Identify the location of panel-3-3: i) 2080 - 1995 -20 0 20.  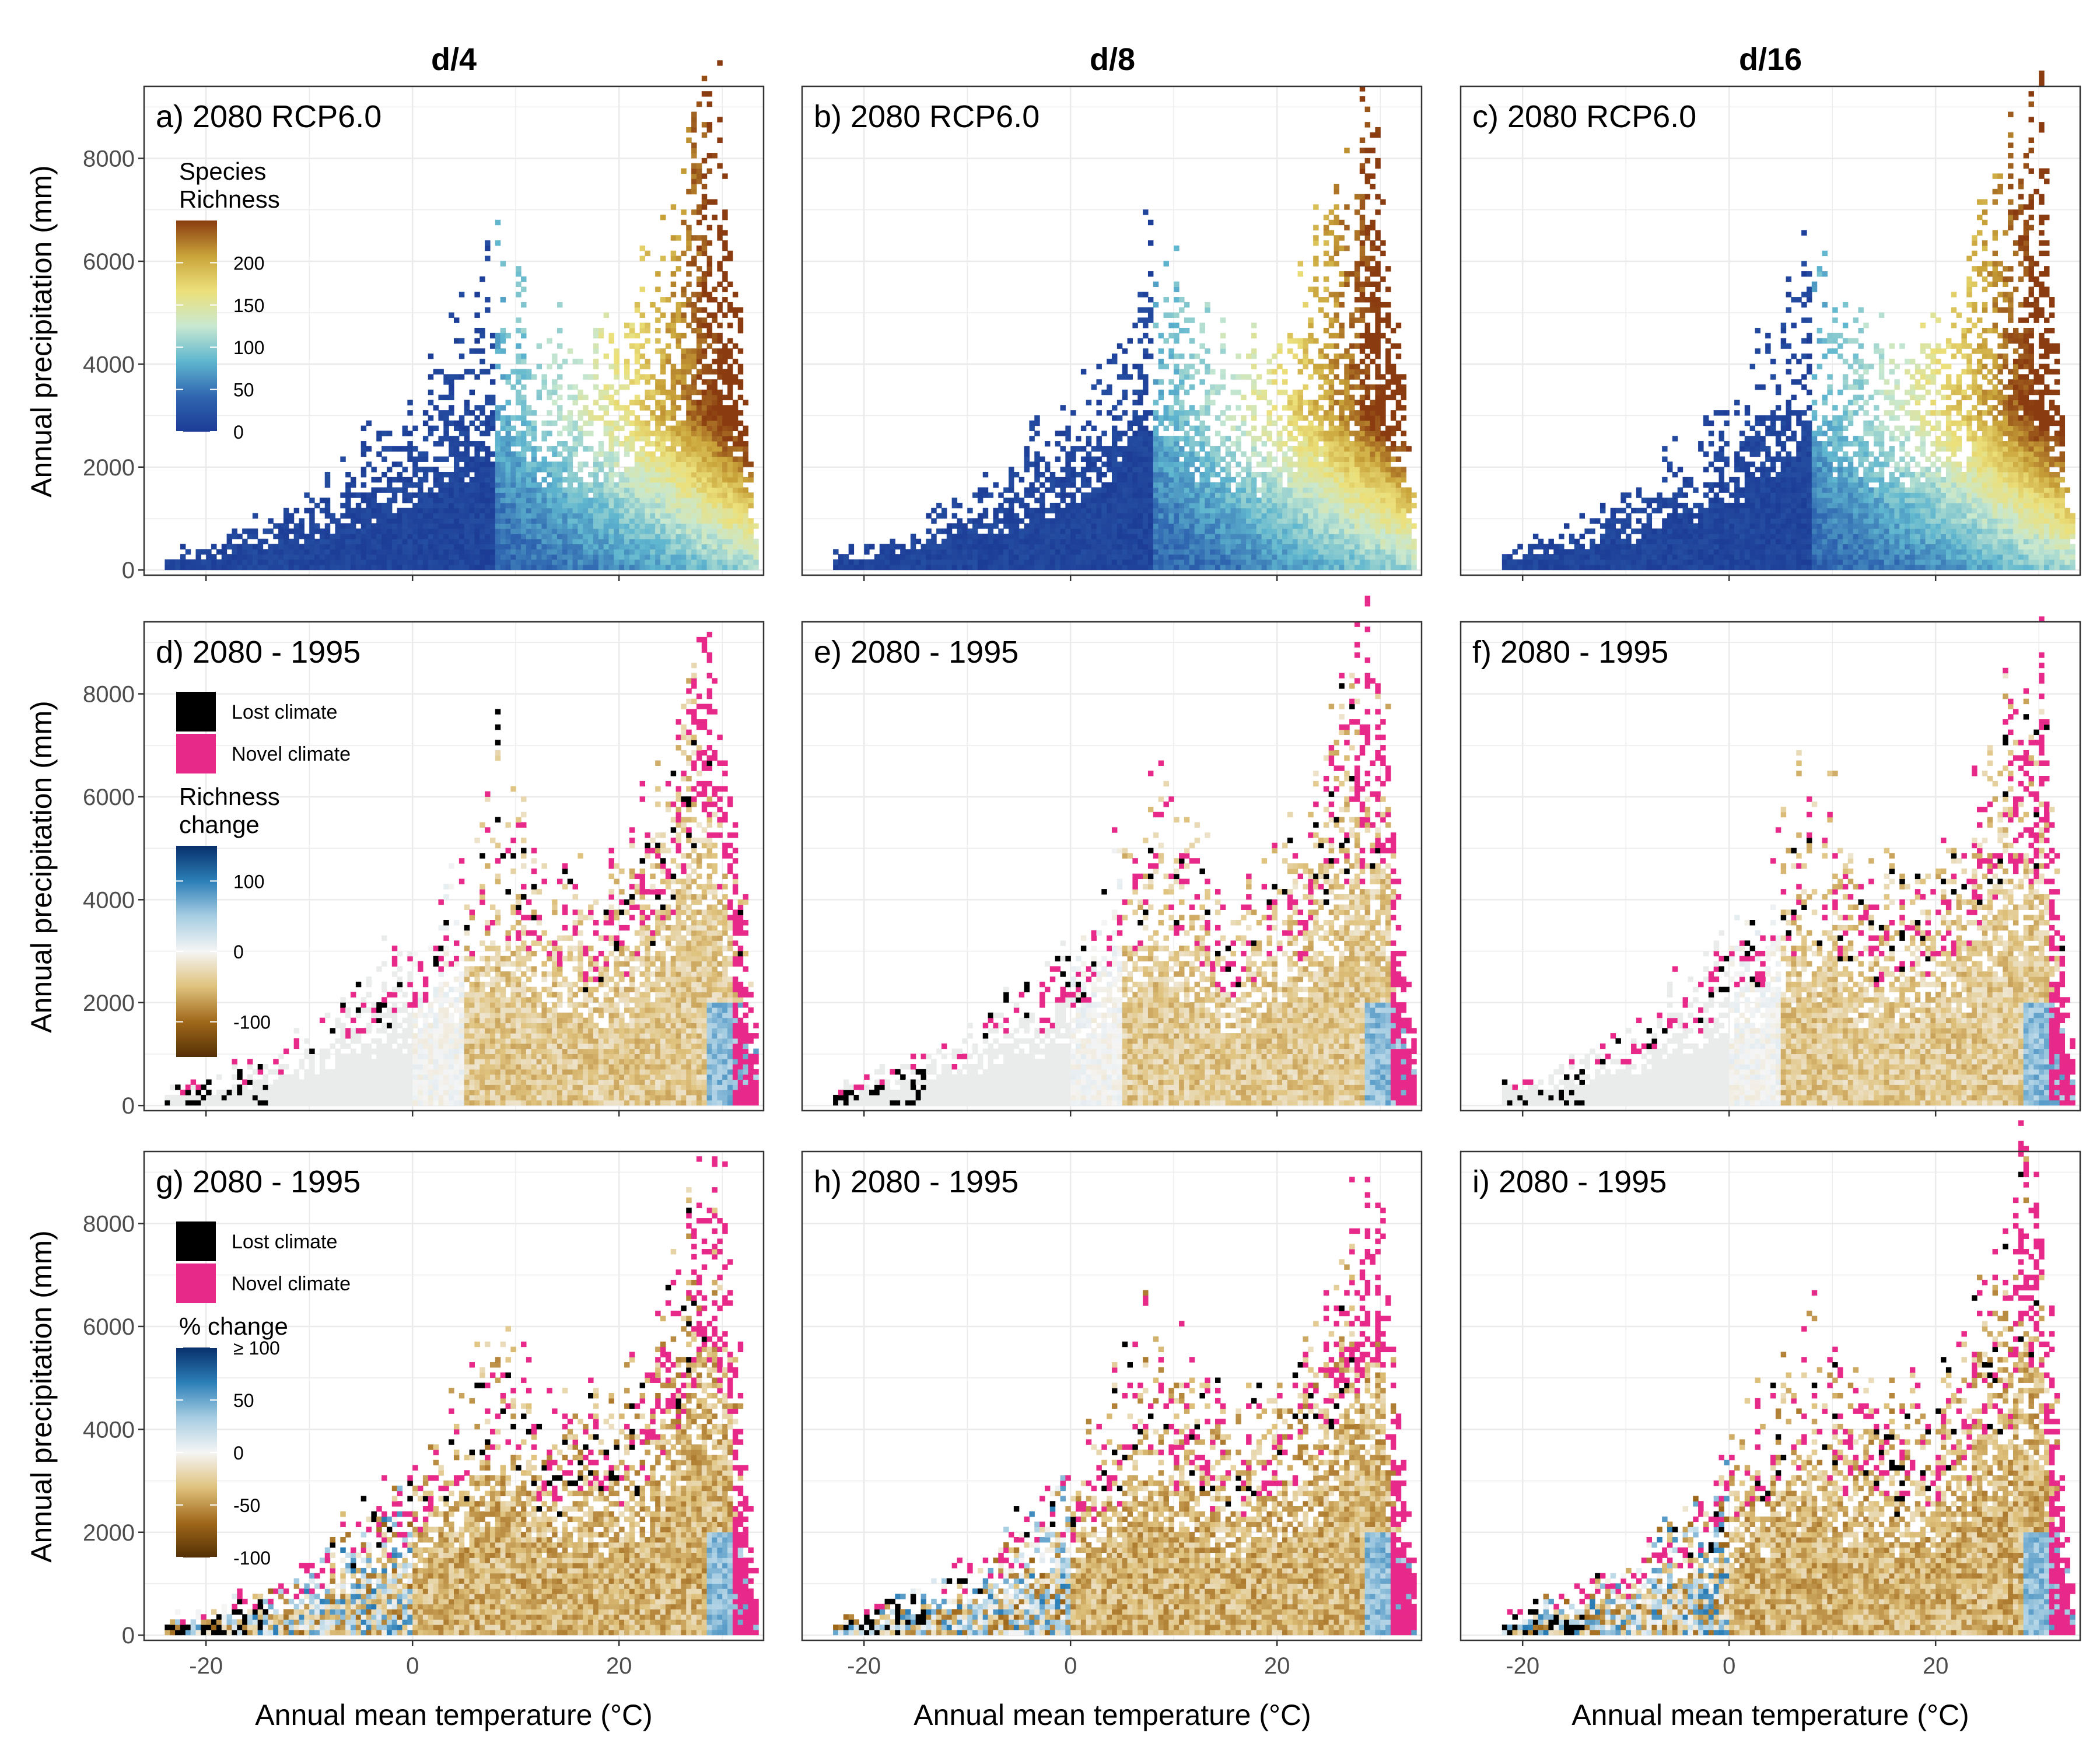
(1770, 1399).